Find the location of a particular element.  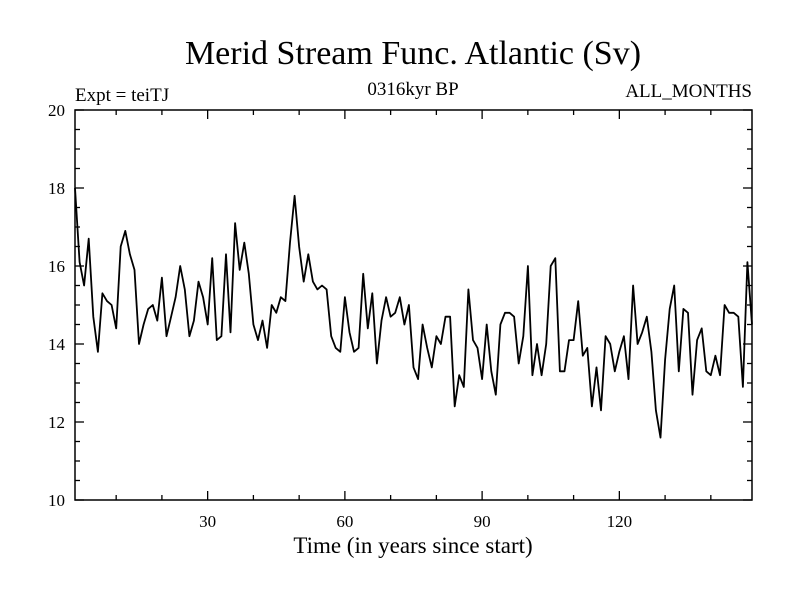

x-axis-label: Time (in years since start) is located at coordinates (412, 545).